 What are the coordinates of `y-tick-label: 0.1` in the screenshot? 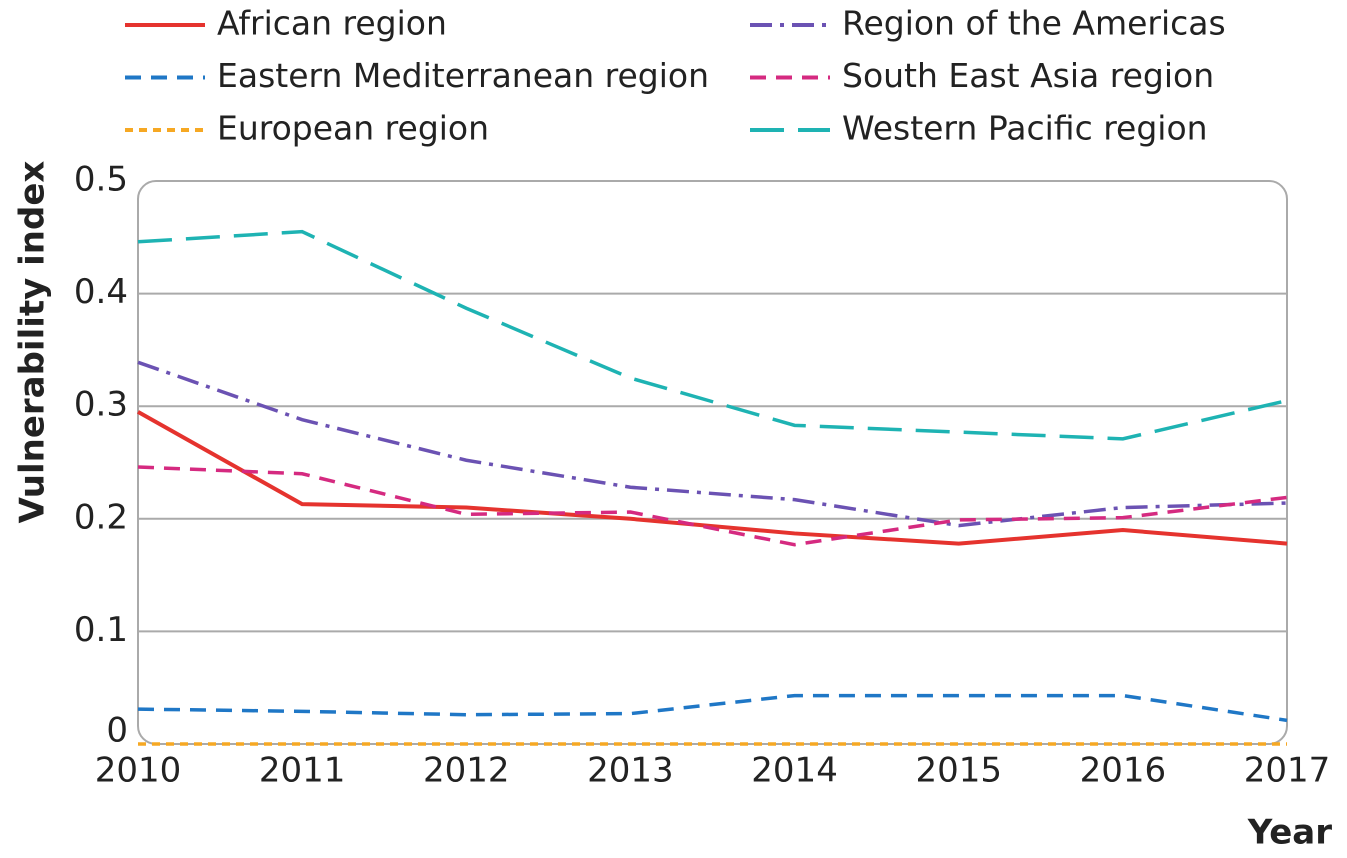 It's located at (101, 630).